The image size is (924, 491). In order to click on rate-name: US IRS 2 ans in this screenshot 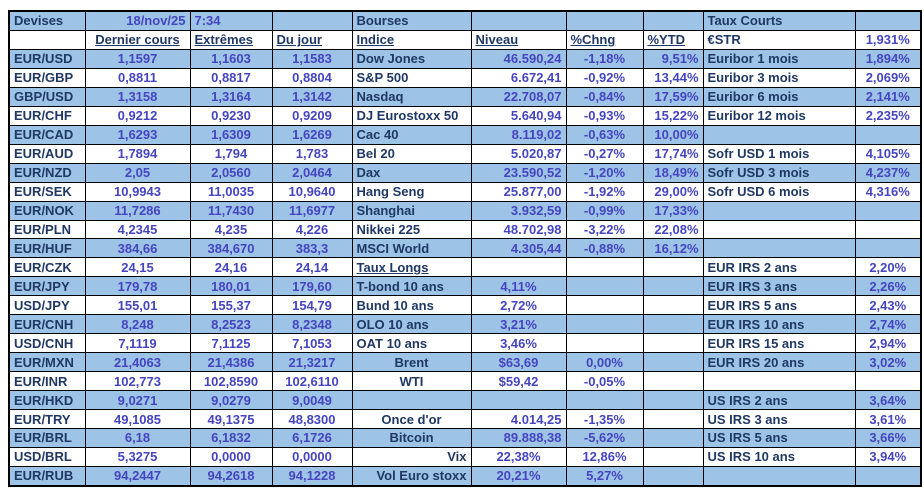, I will do `click(779, 400)`.